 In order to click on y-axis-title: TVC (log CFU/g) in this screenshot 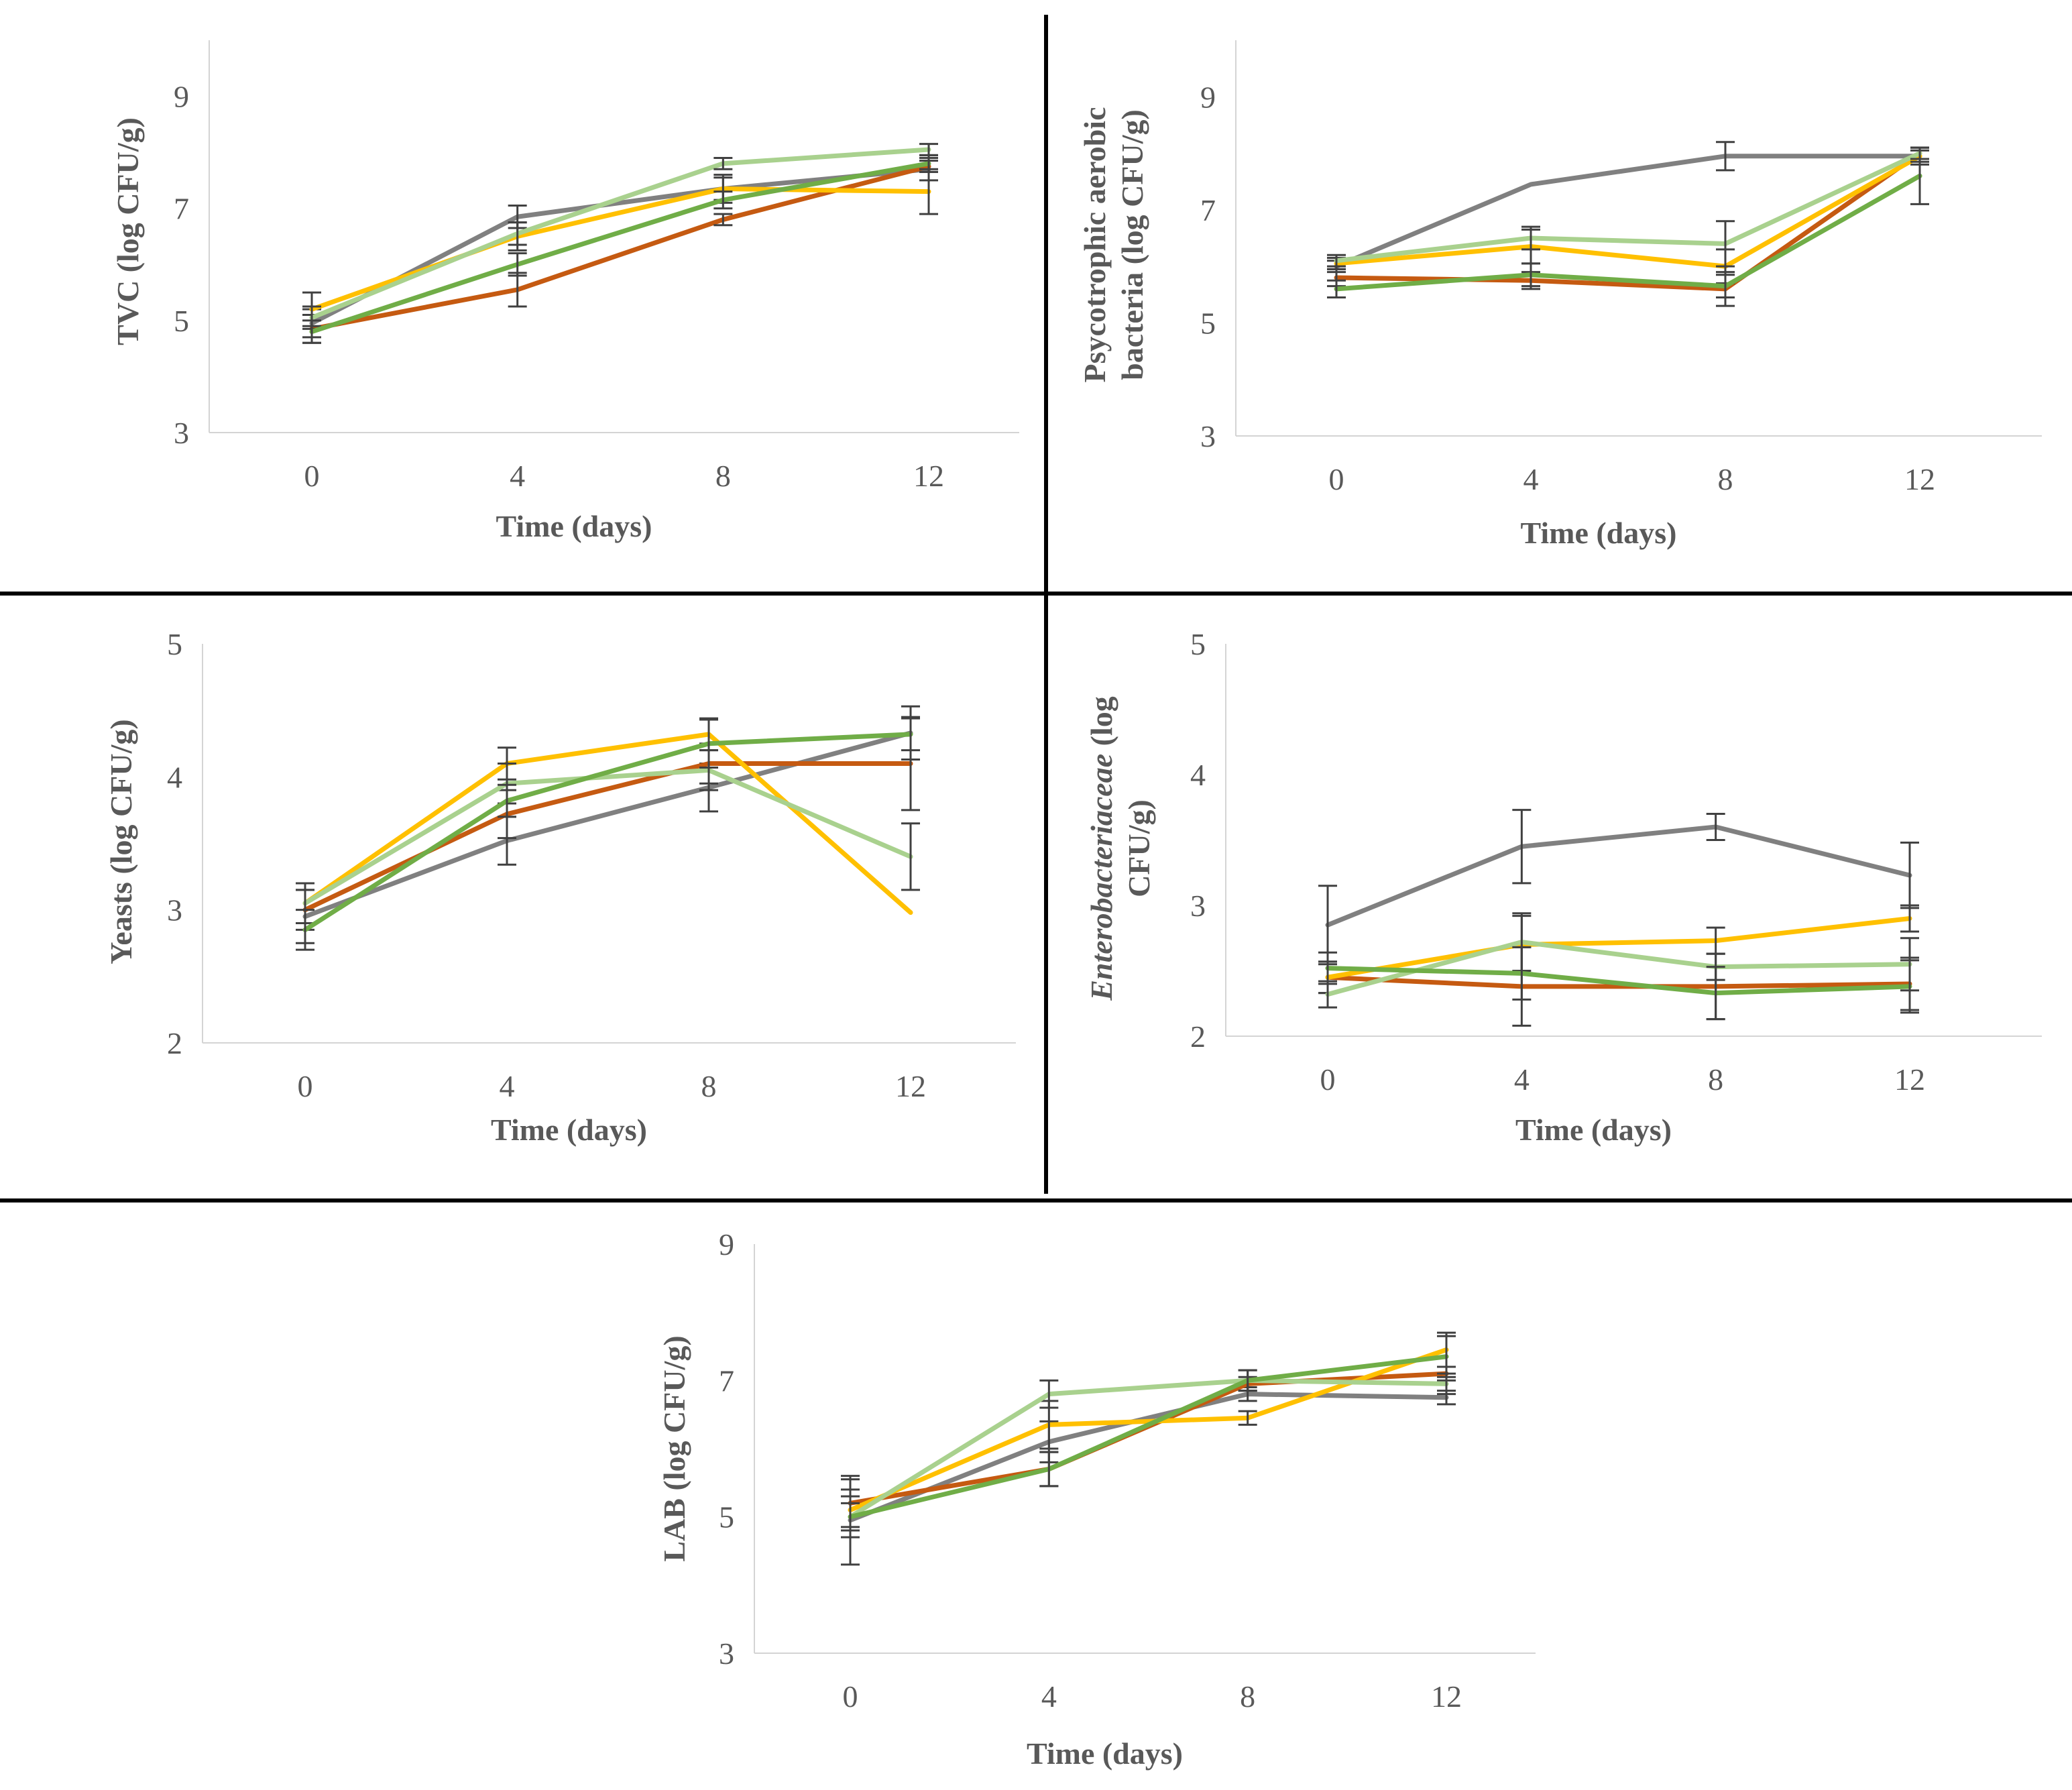, I will do `click(128, 231)`.